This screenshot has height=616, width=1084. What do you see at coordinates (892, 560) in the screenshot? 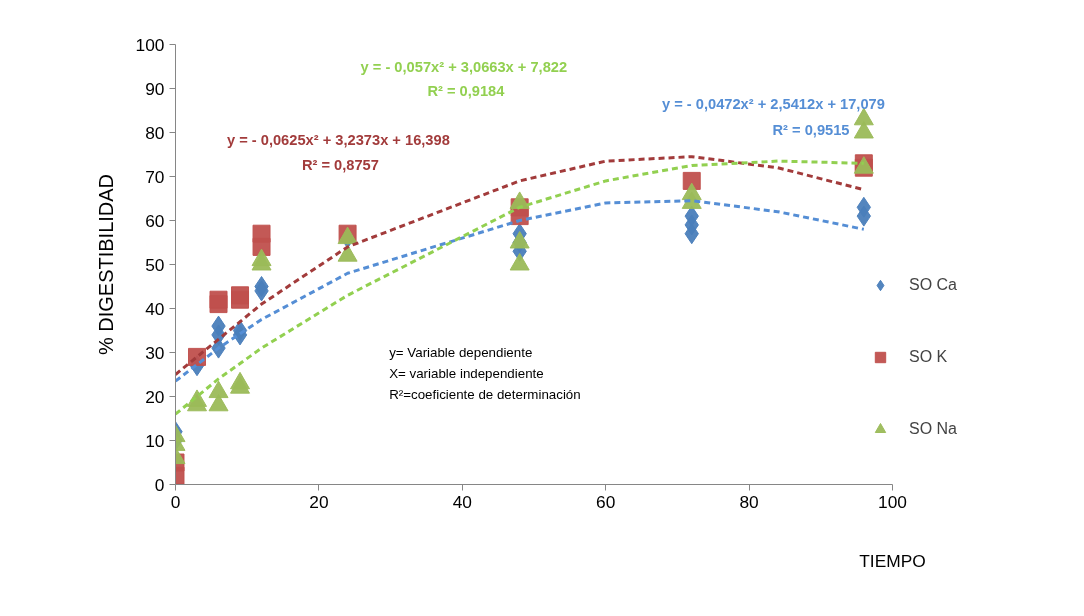
I see `x-axis-title: TIEMPO` at bounding box center [892, 560].